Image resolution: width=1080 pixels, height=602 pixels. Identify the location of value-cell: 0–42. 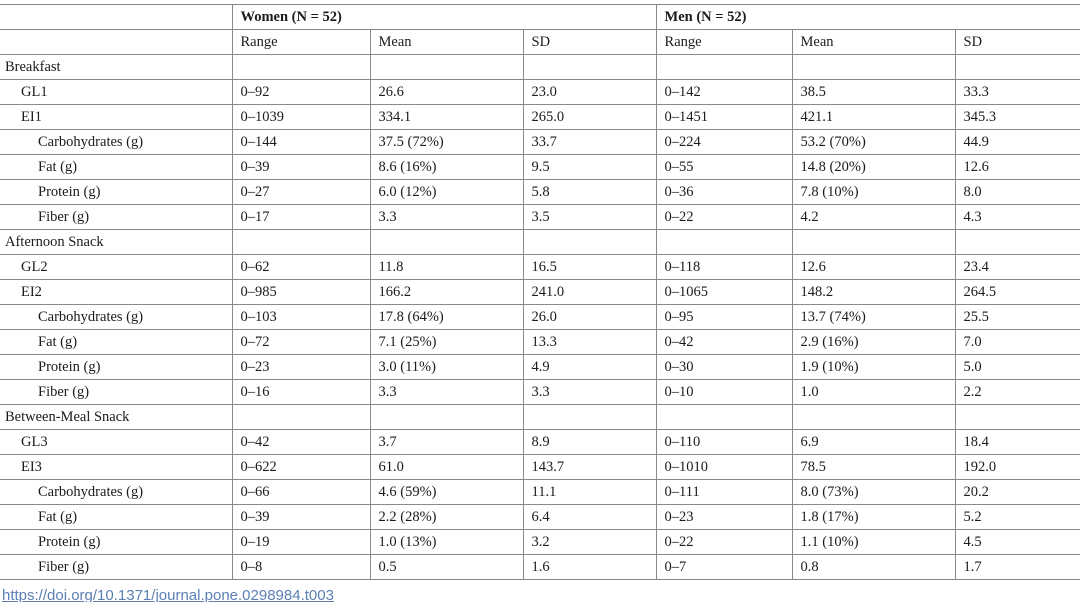
(301, 442).